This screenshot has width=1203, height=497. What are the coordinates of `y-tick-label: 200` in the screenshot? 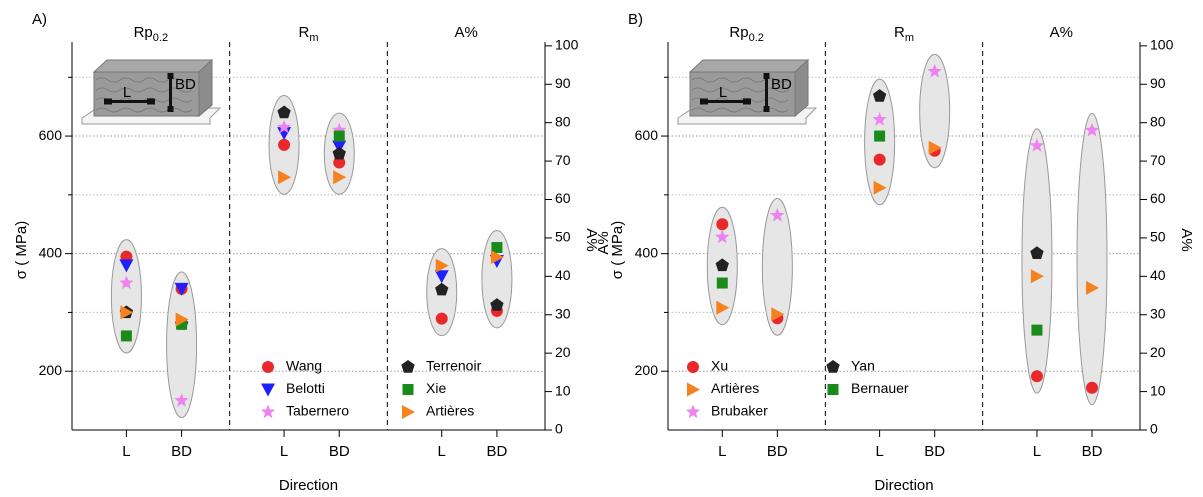 It's located at (51, 370).